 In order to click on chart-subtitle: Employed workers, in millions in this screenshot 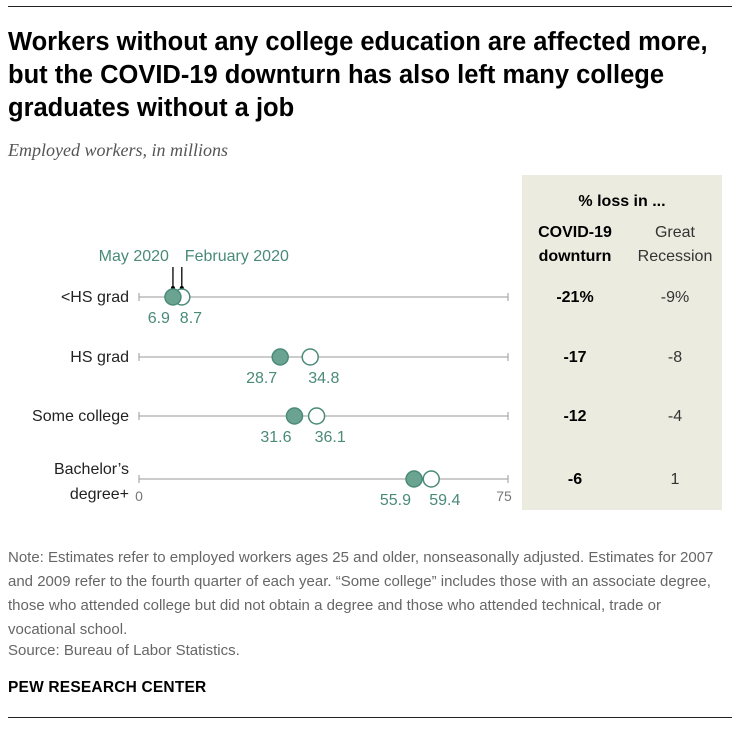, I will do `click(118, 150)`.